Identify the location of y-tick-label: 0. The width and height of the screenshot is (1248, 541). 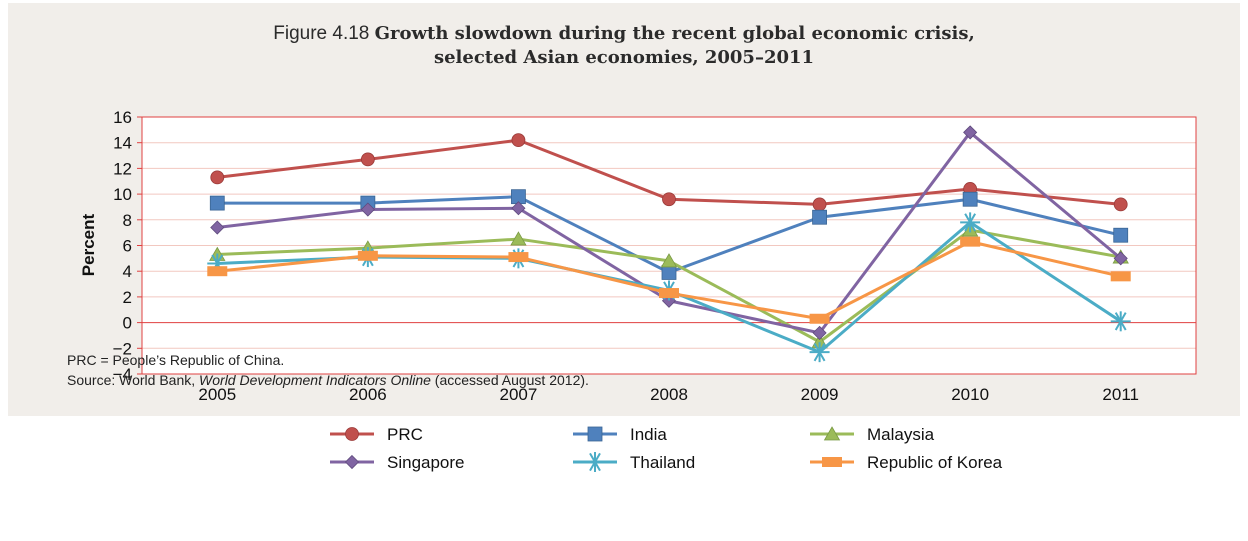
(127, 323).